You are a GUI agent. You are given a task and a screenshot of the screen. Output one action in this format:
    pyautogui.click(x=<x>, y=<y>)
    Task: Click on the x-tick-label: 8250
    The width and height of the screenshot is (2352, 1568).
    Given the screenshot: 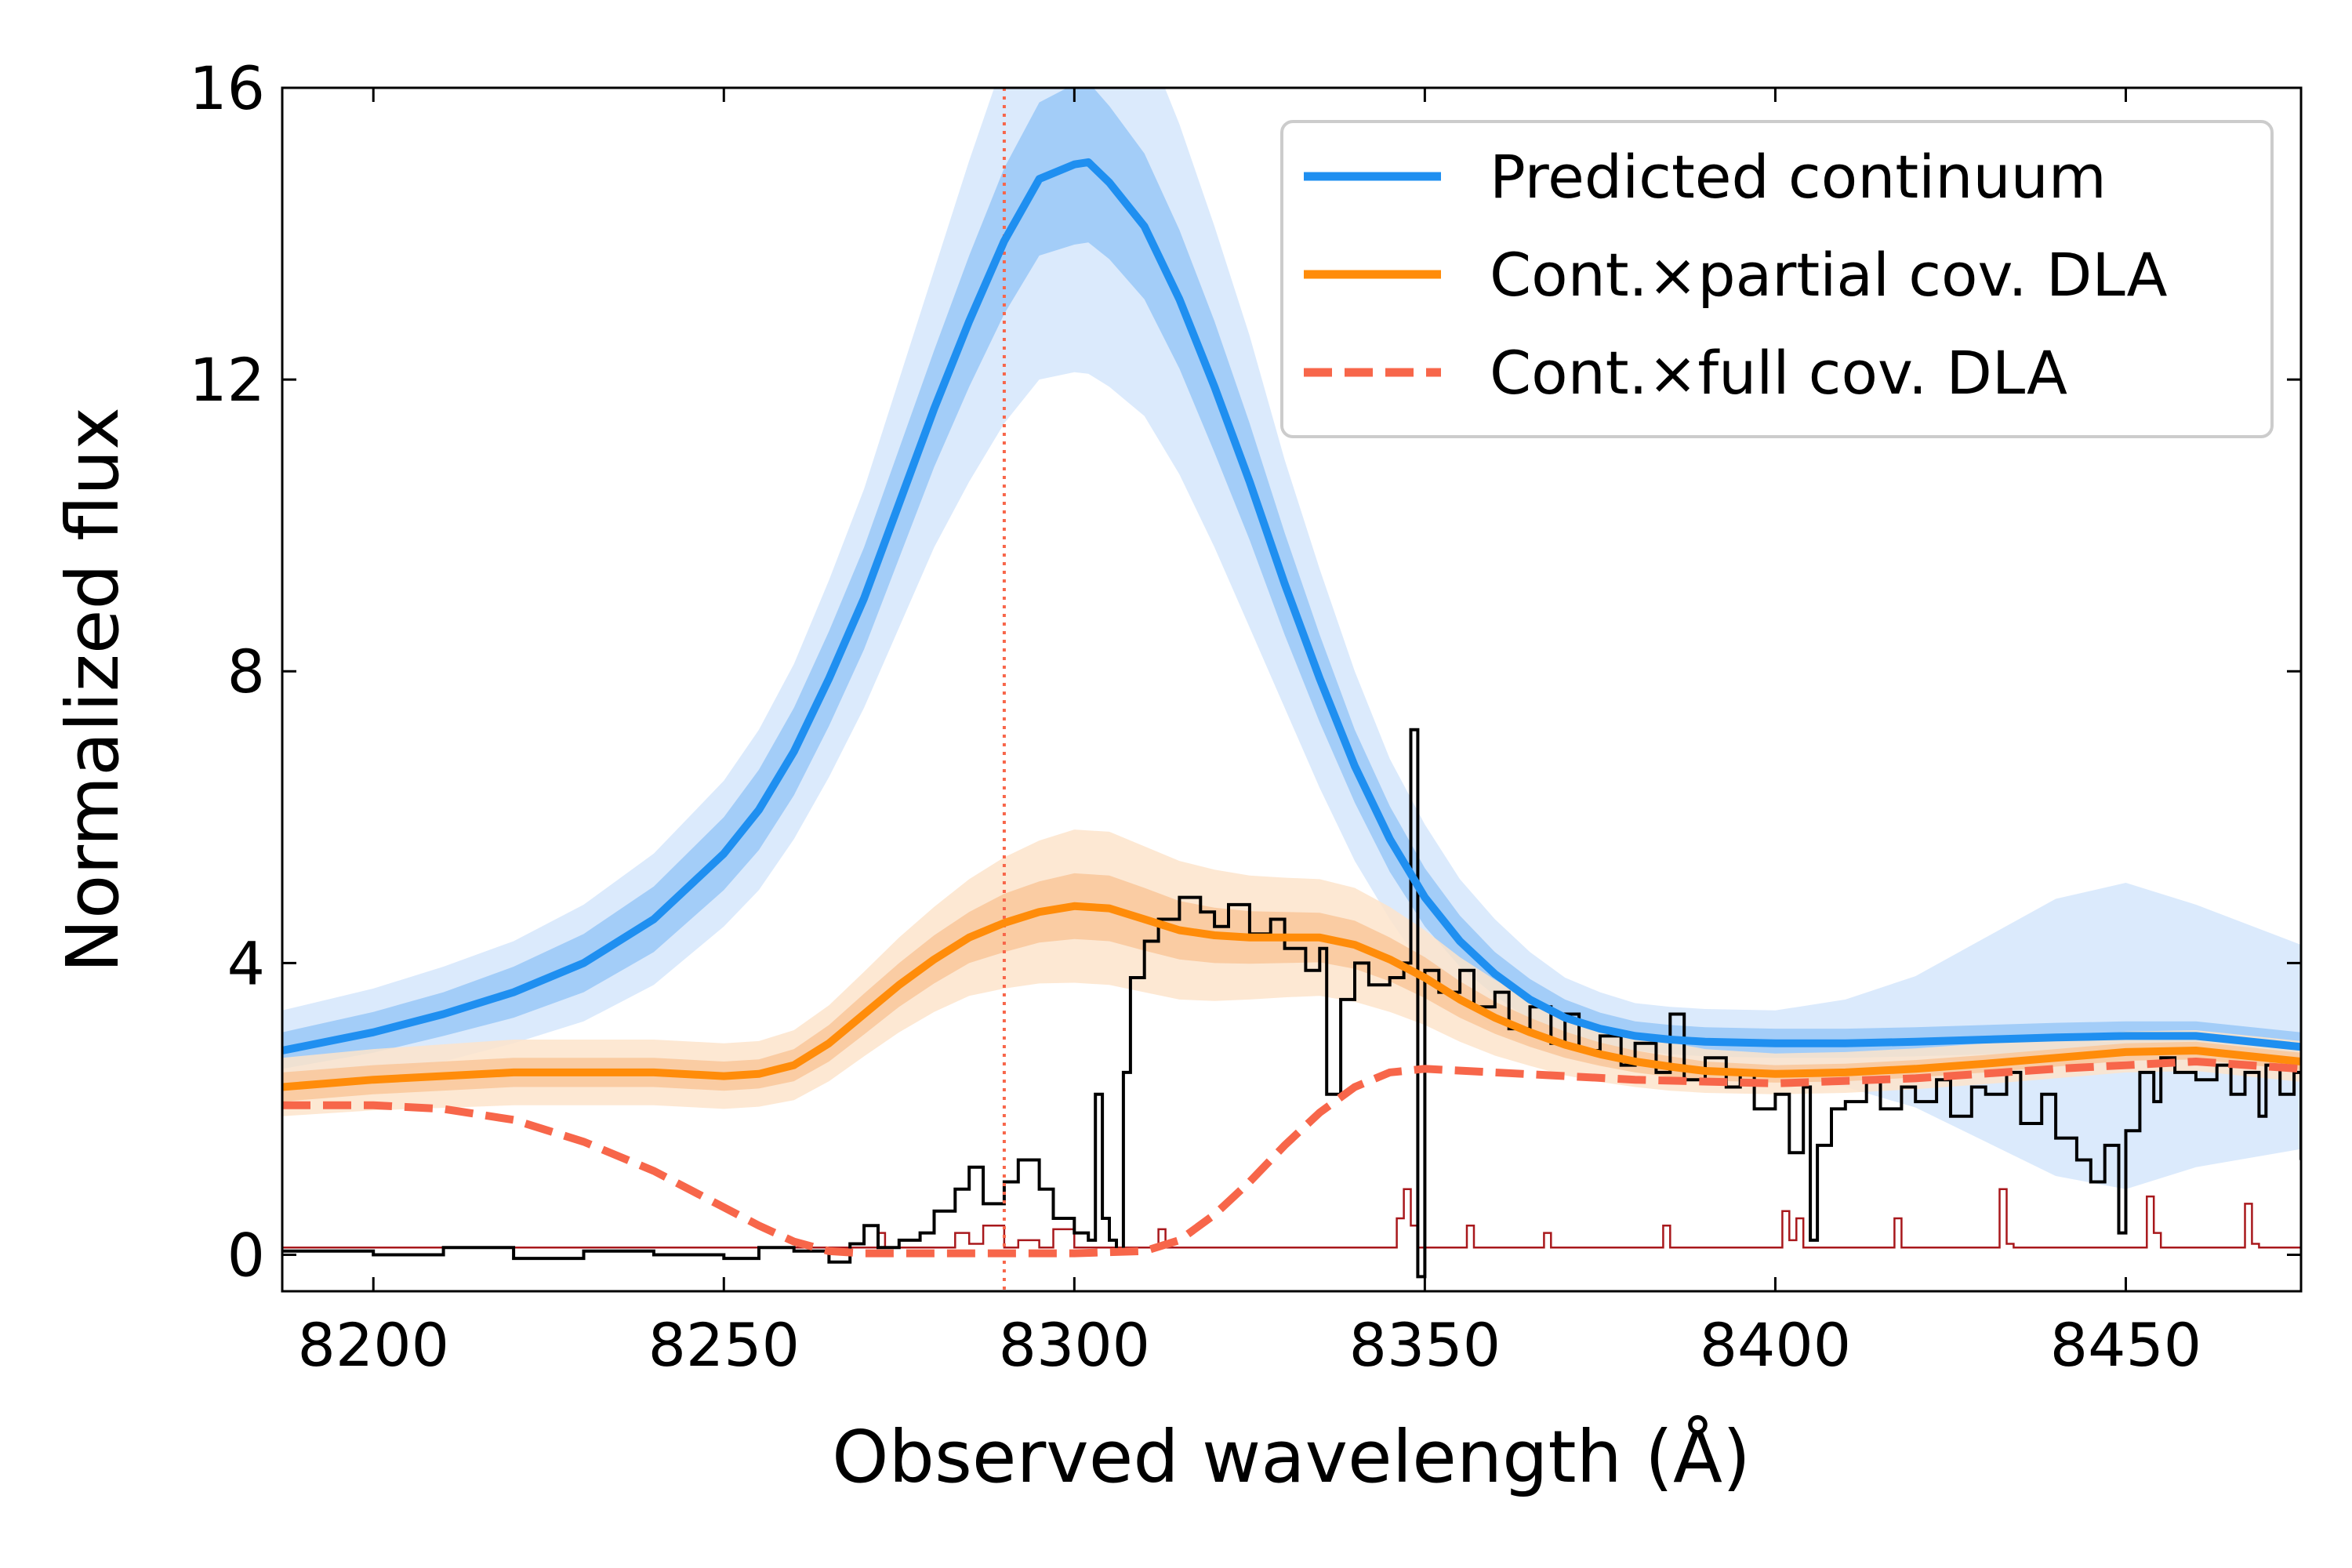 What is the action you would take?
    pyautogui.click(x=724, y=1345)
    